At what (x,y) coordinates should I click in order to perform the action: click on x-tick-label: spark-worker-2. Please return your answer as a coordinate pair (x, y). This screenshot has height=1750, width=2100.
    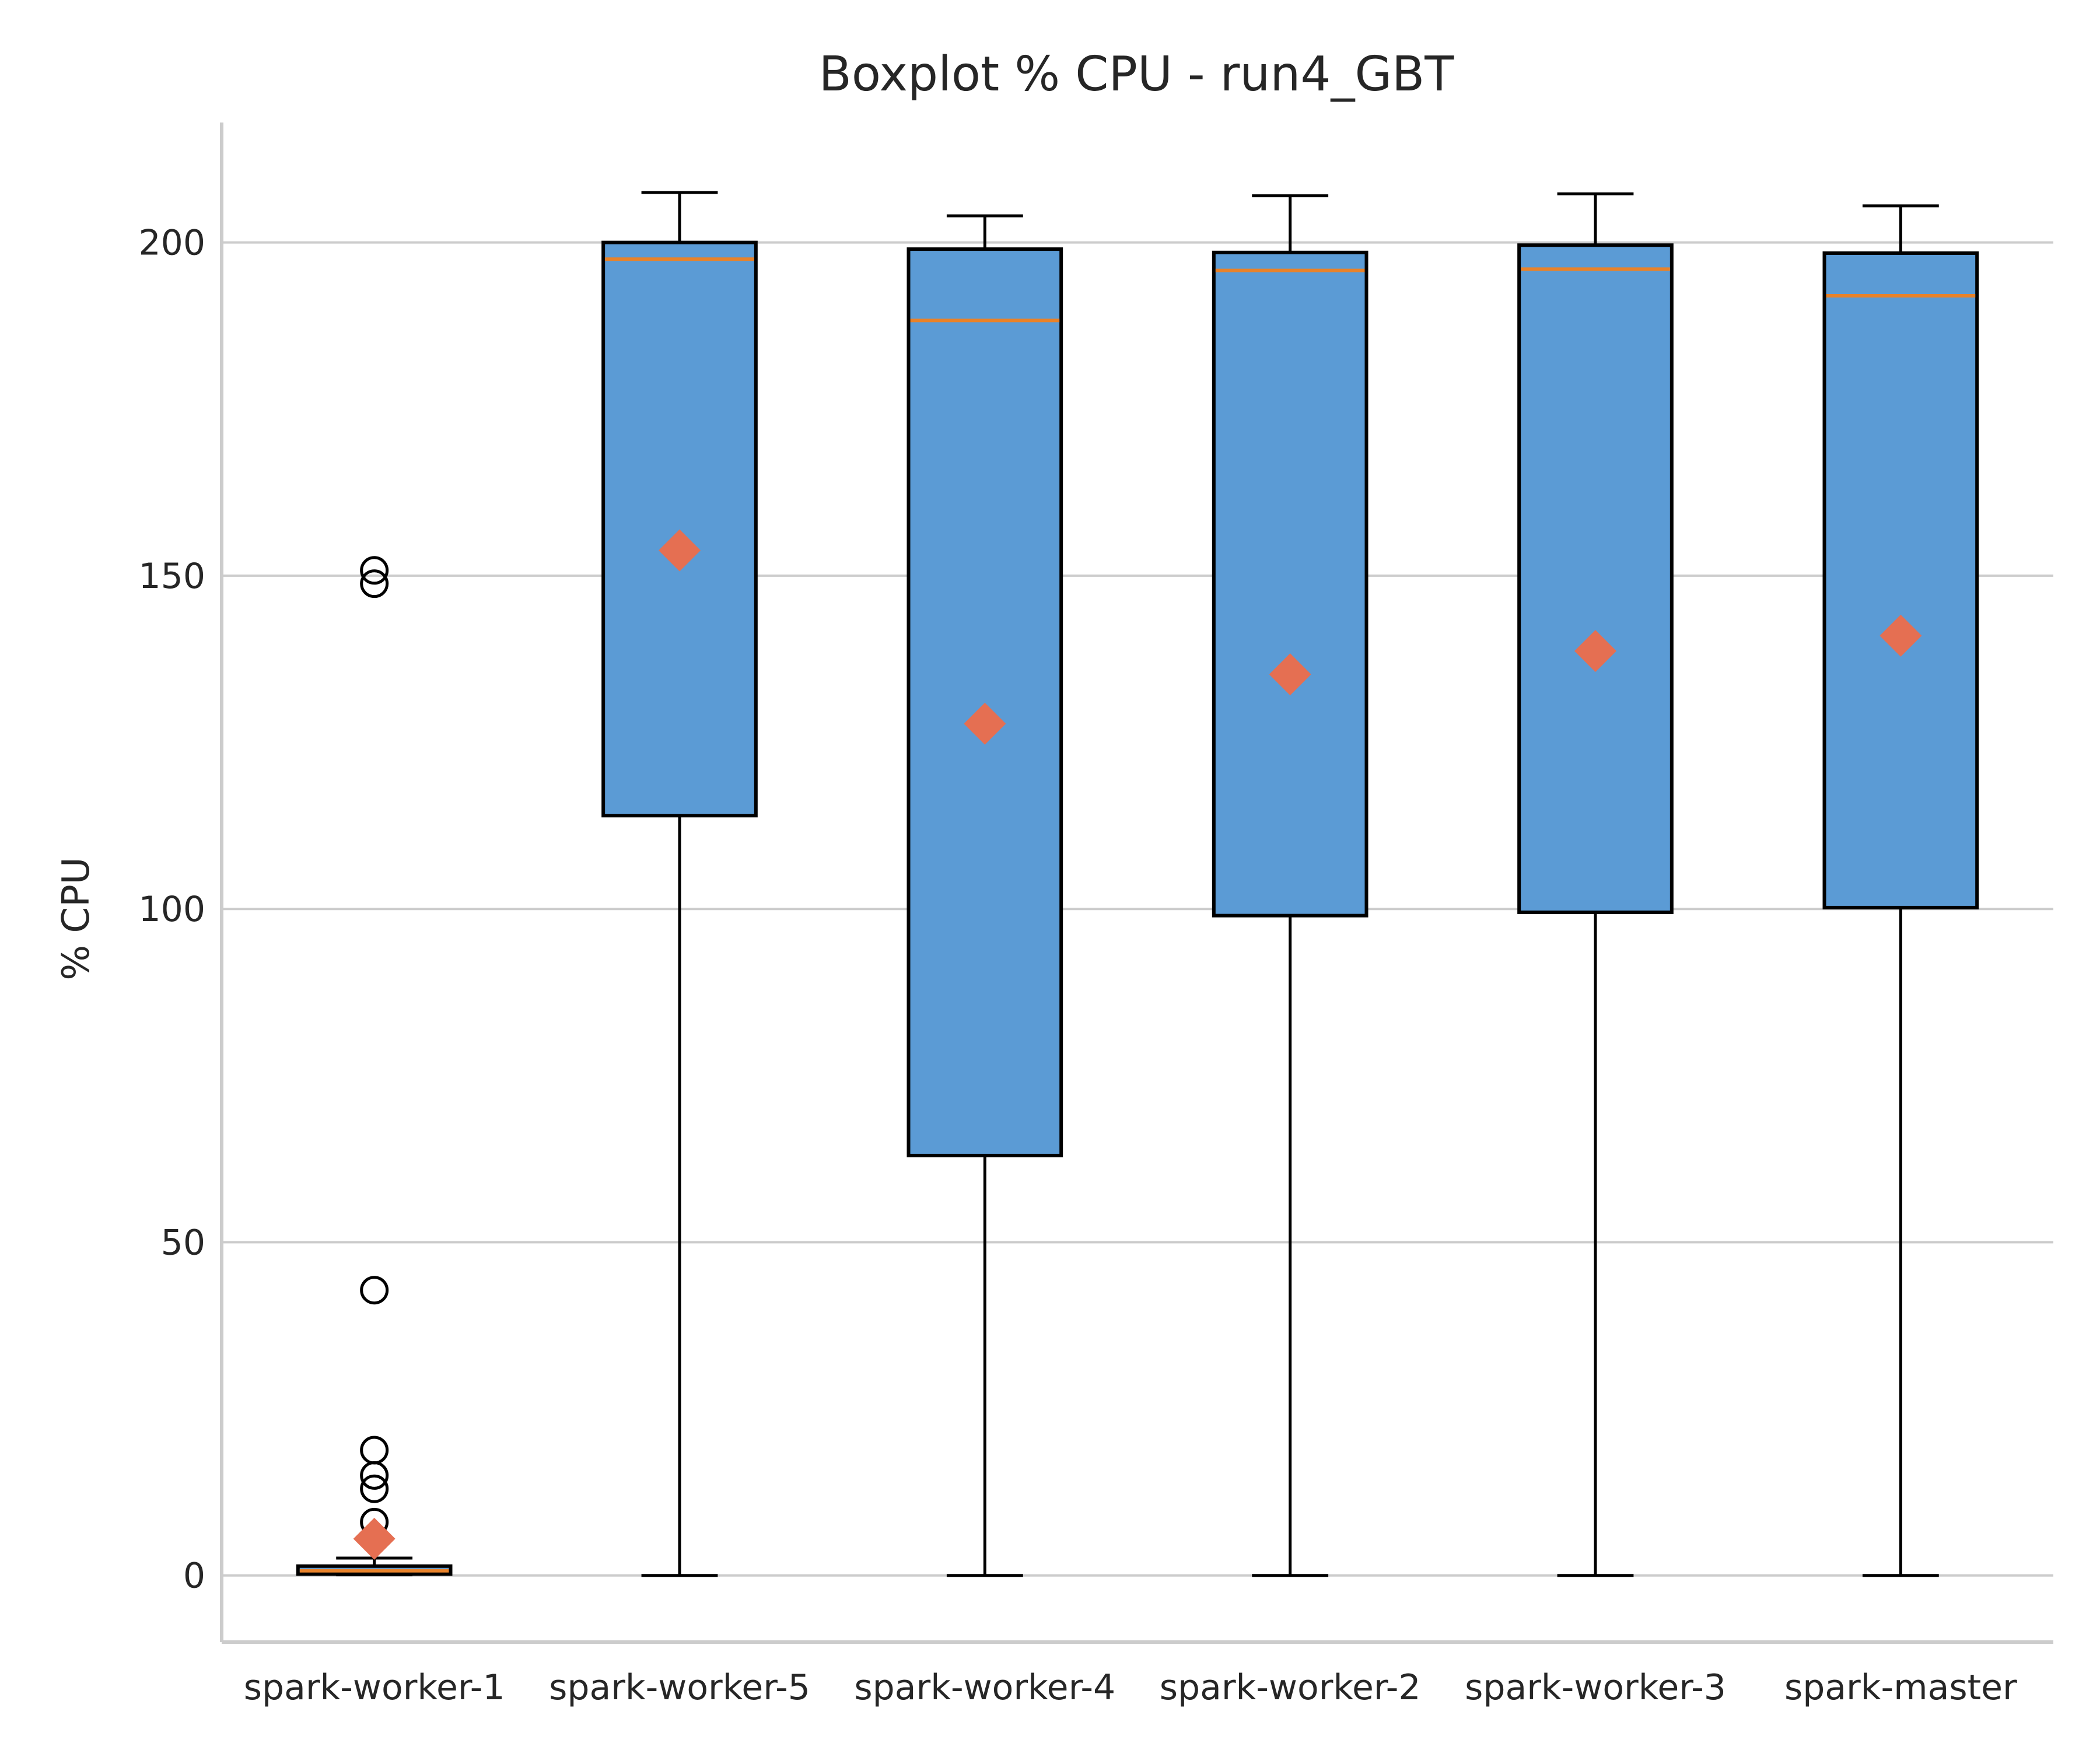
    Looking at the image, I should click on (1290, 1687).